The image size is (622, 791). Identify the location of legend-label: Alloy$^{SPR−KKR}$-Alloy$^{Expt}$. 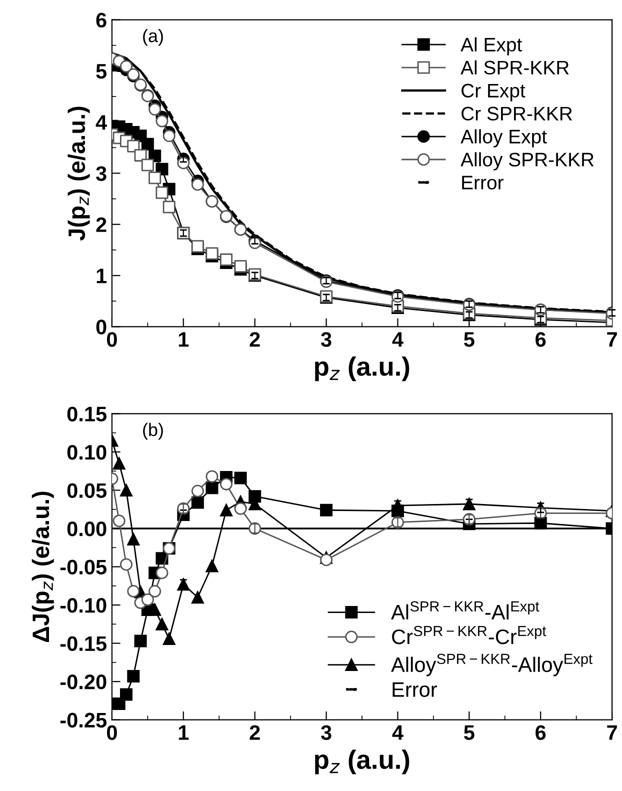
(491, 665).